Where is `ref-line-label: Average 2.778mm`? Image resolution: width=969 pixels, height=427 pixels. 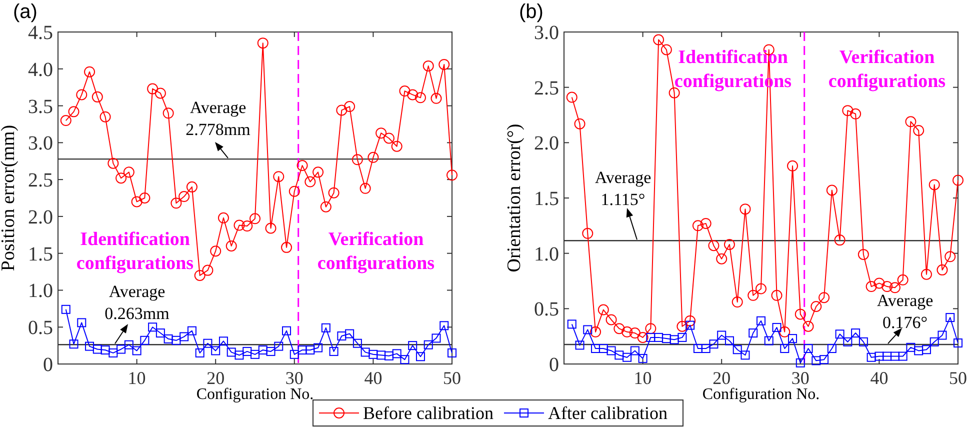 ref-line-label: Average 2.778mm is located at coordinates (218, 118).